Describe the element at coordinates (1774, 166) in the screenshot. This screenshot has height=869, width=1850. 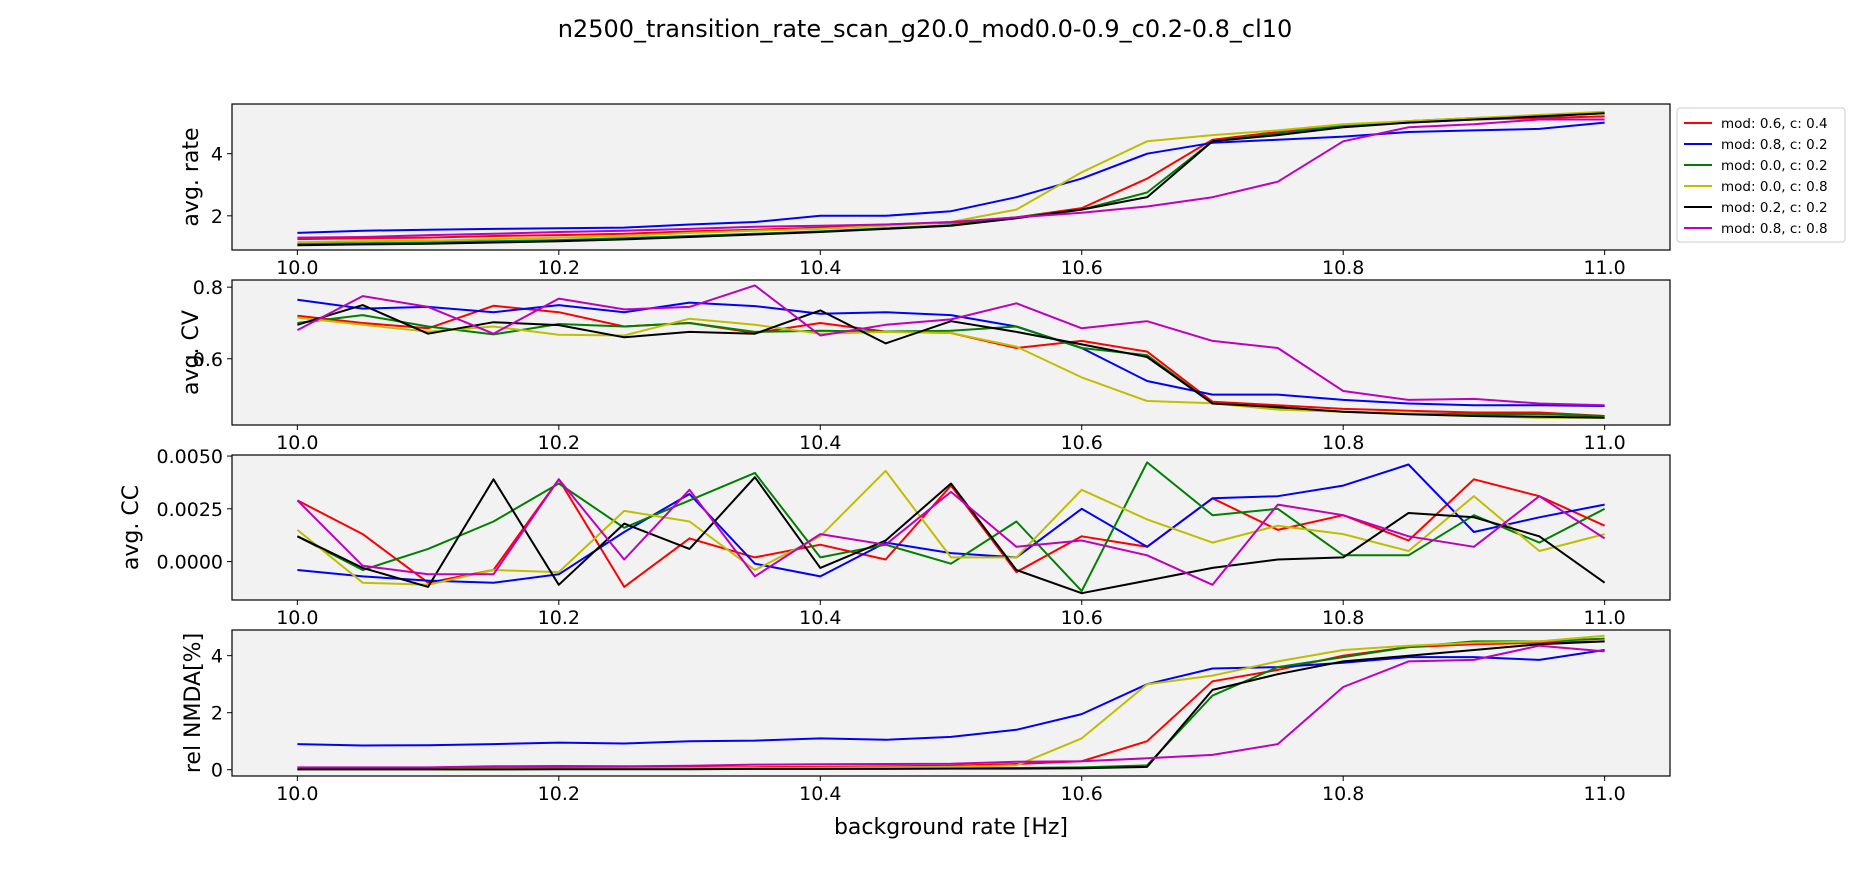
I see `legend-label: mod: 0.0, c: 0.2` at that location.